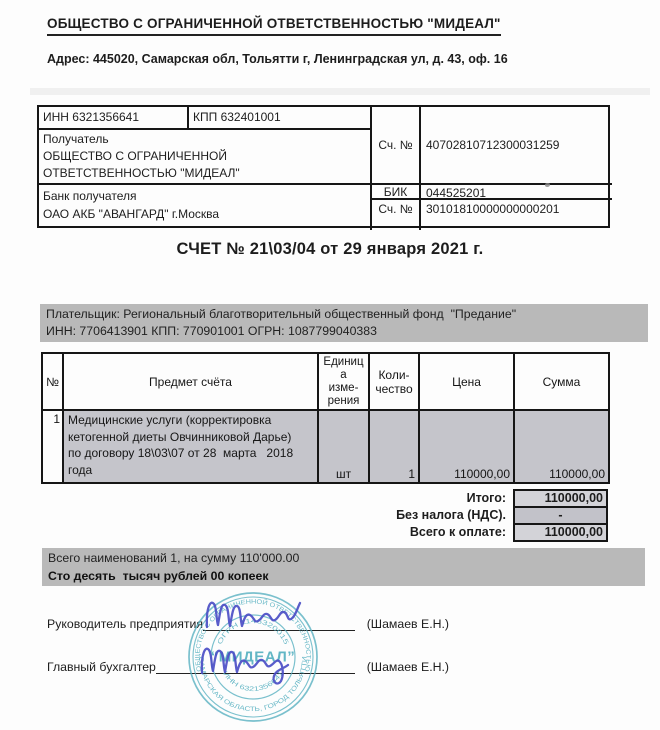 This screenshot has width=660, height=730. What do you see at coordinates (515, 145) in the screenshot?
I see `bank-account-value: 40702810712300031259` at bounding box center [515, 145].